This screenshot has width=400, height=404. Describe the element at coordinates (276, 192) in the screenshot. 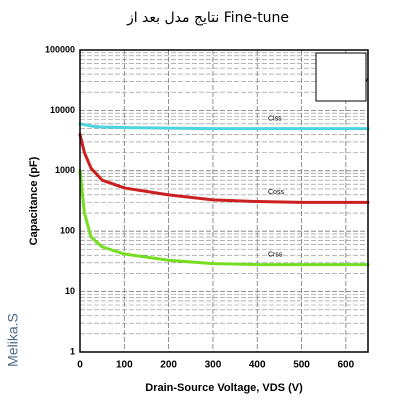

I see `series-label: Coss` at that location.